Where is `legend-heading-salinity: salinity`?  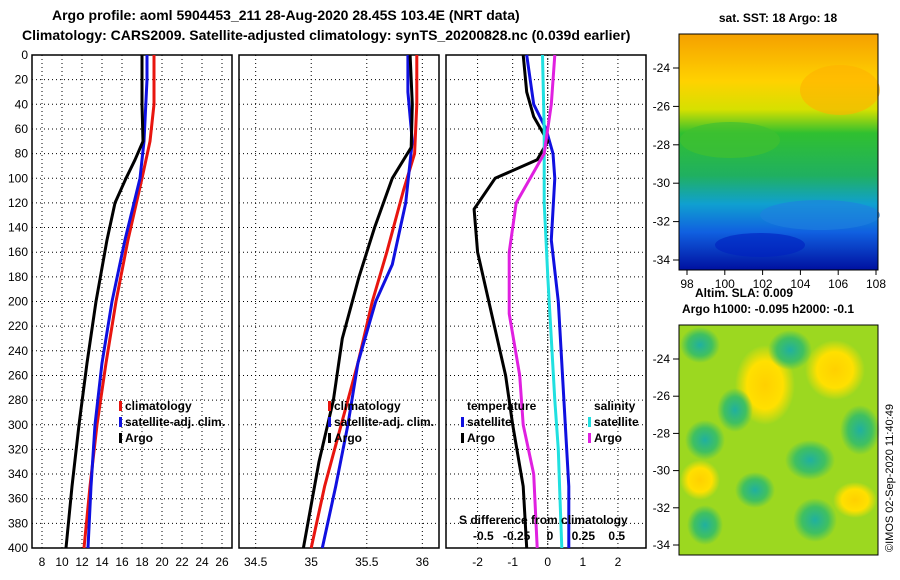 legend-heading-salinity: salinity is located at coordinates (615, 406).